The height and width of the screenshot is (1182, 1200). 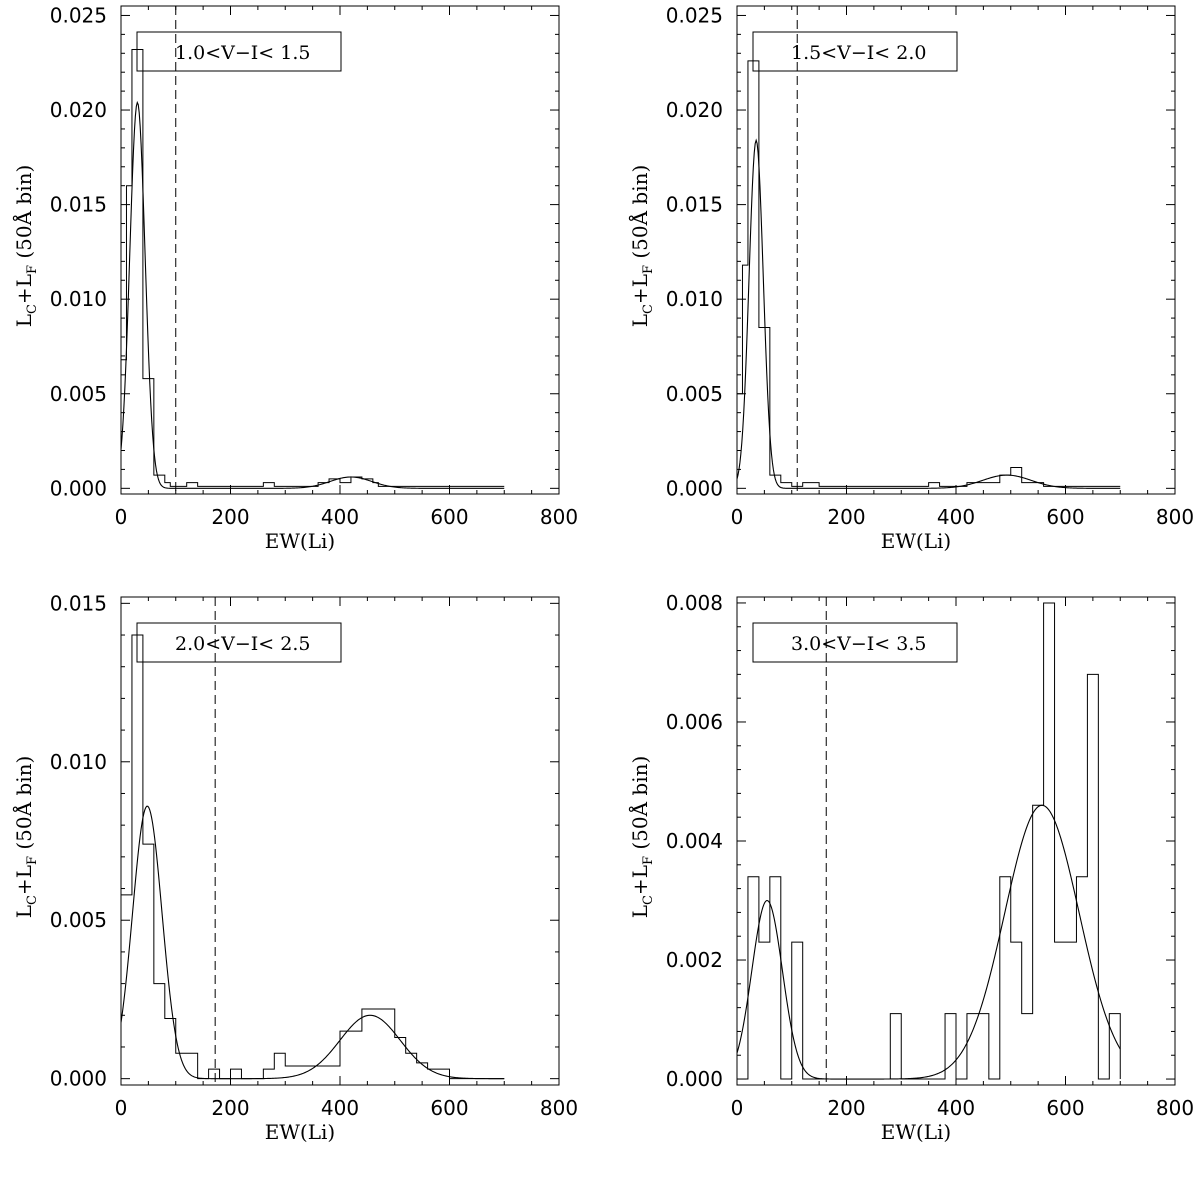 I want to click on annotation-text: 2.0<V−I< 2.5, so click(x=242, y=644).